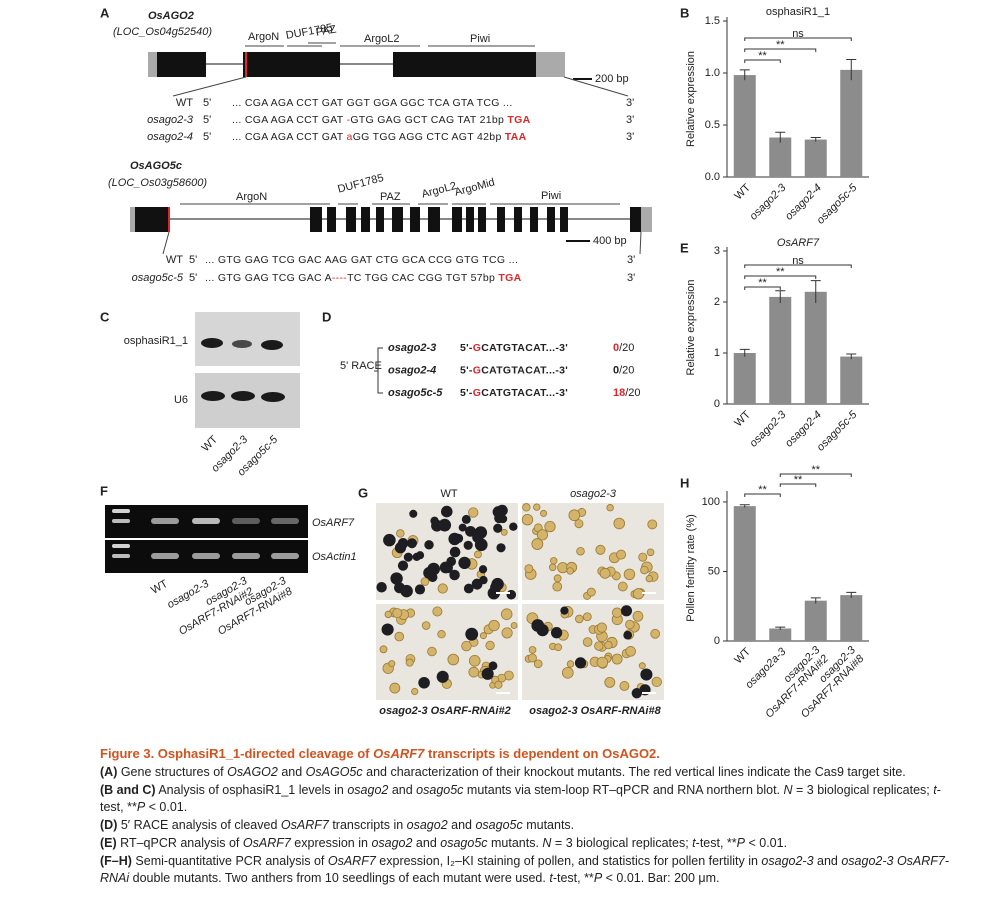  Describe the element at coordinates (251, 790) in the screenshot. I see `caption-text: Analysis of osphasiR1_1 levels in` at that location.